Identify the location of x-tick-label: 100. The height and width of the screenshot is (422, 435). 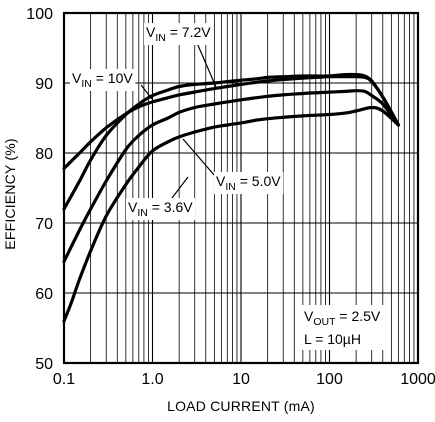
(329, 379).